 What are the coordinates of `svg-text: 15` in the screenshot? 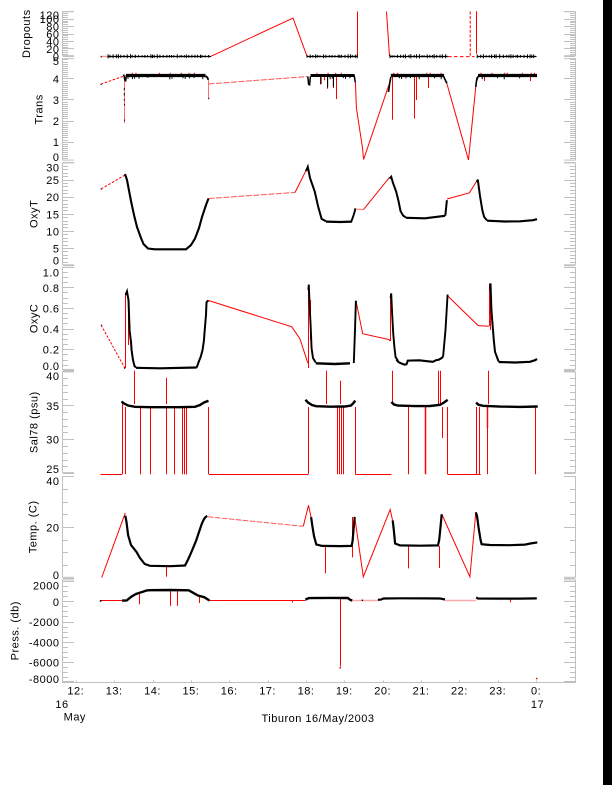 It's located at (52, 215).